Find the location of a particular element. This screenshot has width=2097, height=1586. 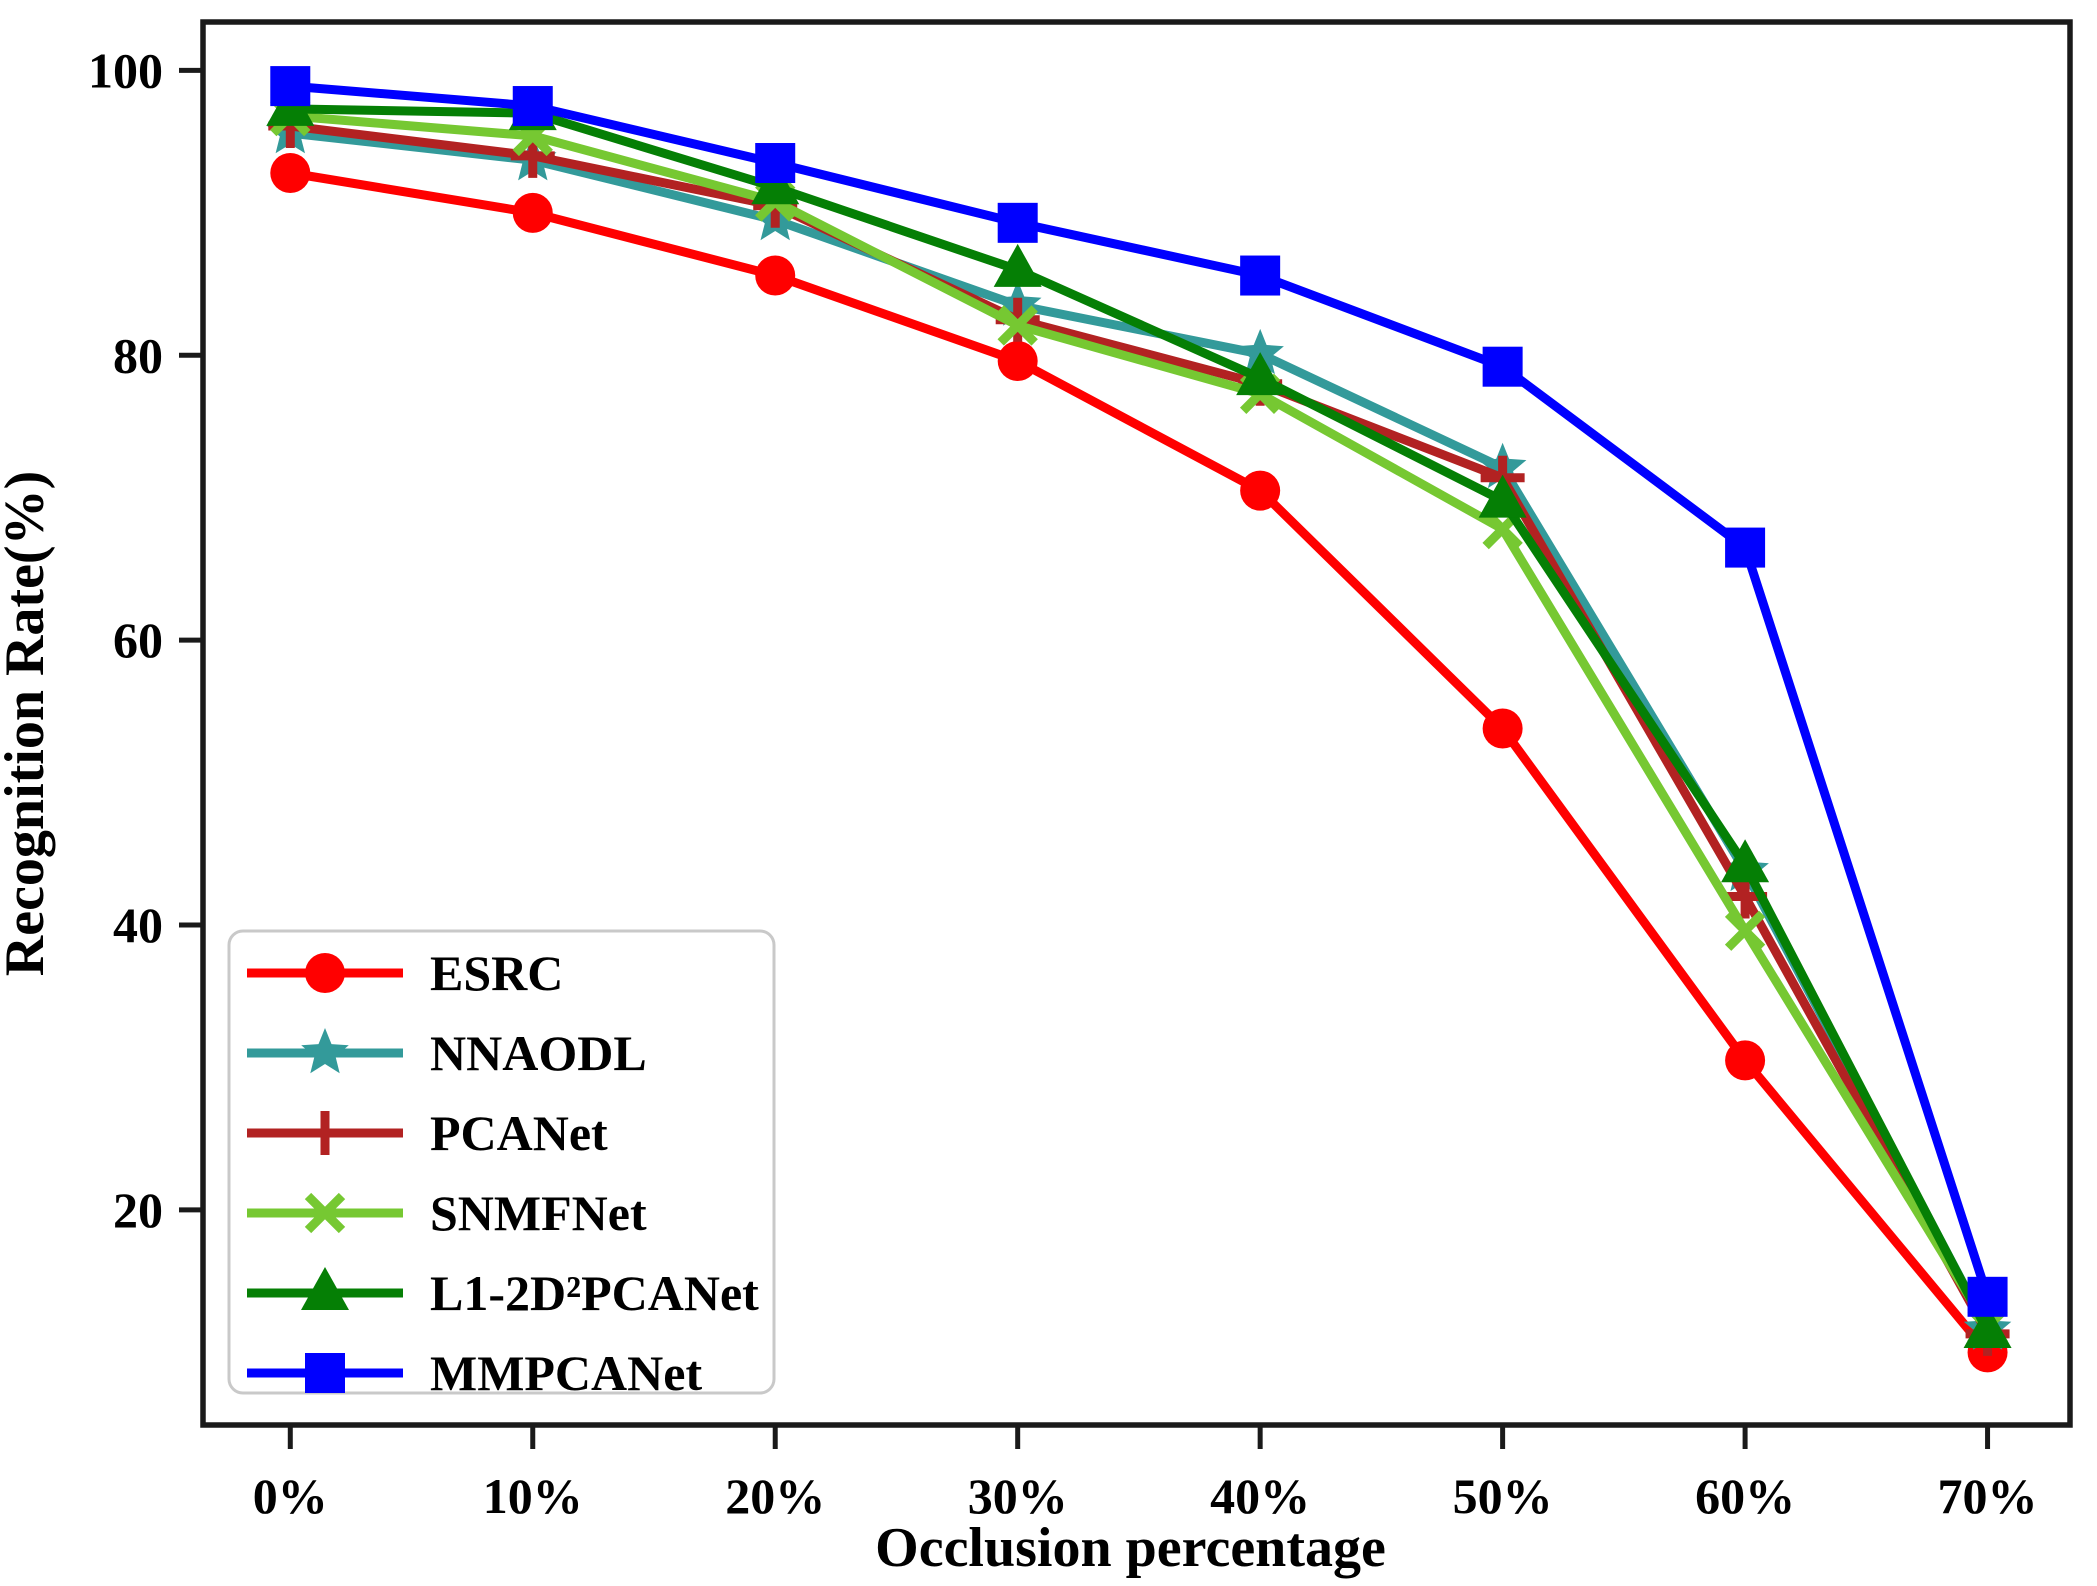

legend-item-snmfnet: SNMFNet is located at coordinates (447, 1213).